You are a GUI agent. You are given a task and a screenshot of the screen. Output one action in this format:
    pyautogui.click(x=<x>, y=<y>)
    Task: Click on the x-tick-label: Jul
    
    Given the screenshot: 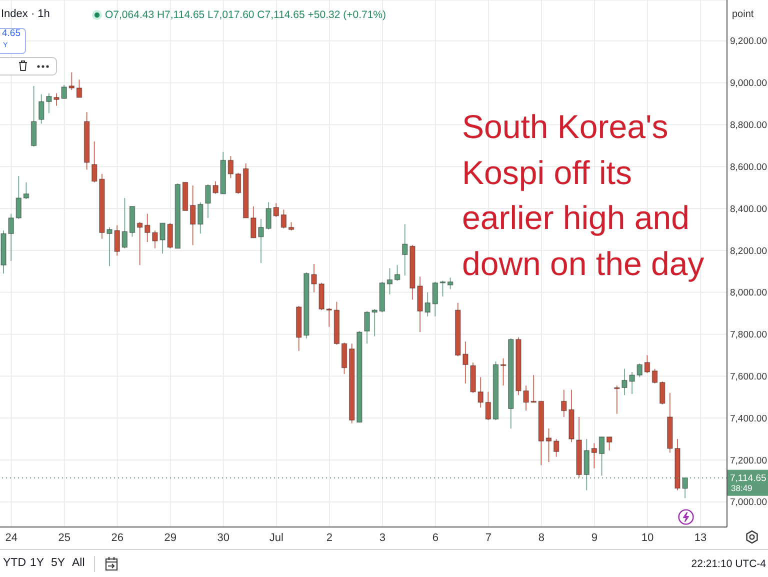 What is the action you would take?
    pyautogui.click(x=276, y=538)
    